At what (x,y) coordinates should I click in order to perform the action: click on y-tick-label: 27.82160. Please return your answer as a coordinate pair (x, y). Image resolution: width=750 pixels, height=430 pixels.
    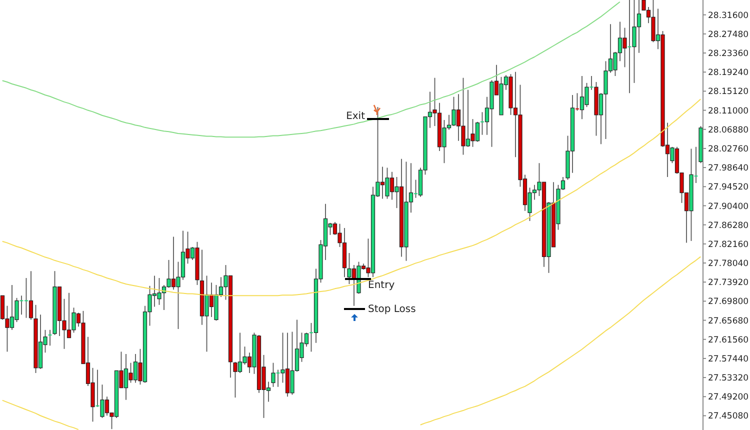
    Looking at the image, I should click on (728, 245).